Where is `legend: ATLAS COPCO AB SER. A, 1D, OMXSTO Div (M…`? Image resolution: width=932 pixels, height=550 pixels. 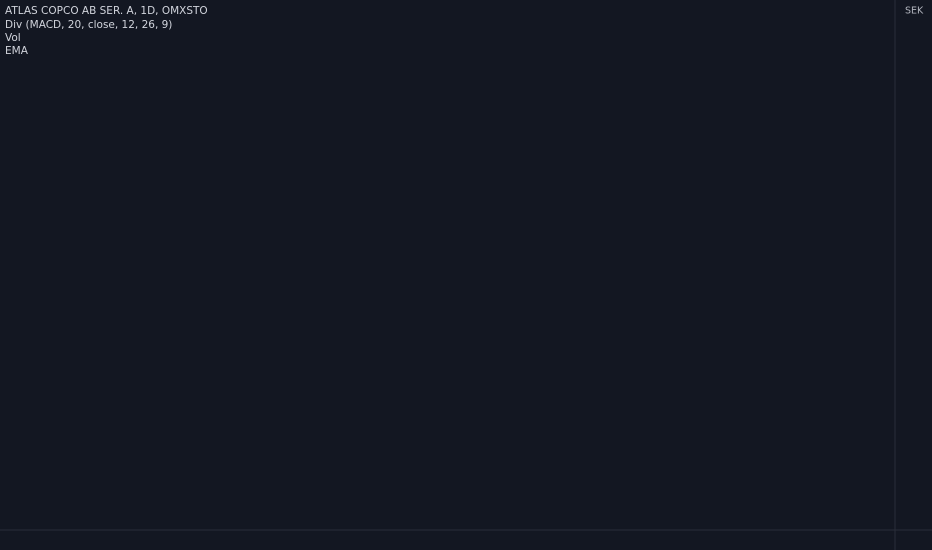
legend: ATLAS COPCO AB SER. A, 1D, OMXSTO Div (M… is located at coordinates (106, 31).